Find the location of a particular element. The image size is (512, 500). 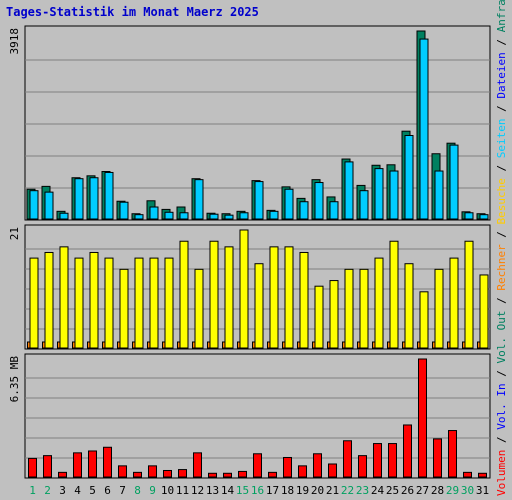

y-max-label: 21 is located at coordinates (14, 233).